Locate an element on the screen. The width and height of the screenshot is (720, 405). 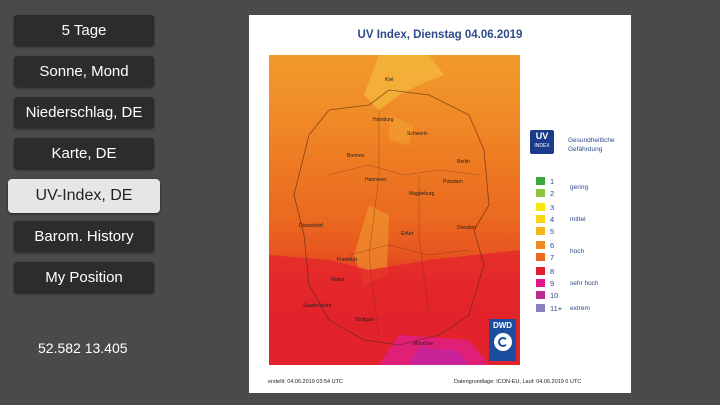
uv-badge-title: UV is located at coordinates (542, 136).